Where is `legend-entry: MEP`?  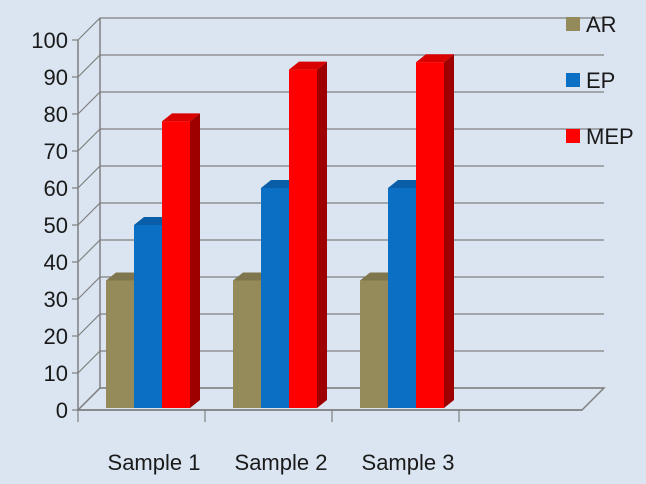 legend-entry: MEP is located at coordinates (600, 136).